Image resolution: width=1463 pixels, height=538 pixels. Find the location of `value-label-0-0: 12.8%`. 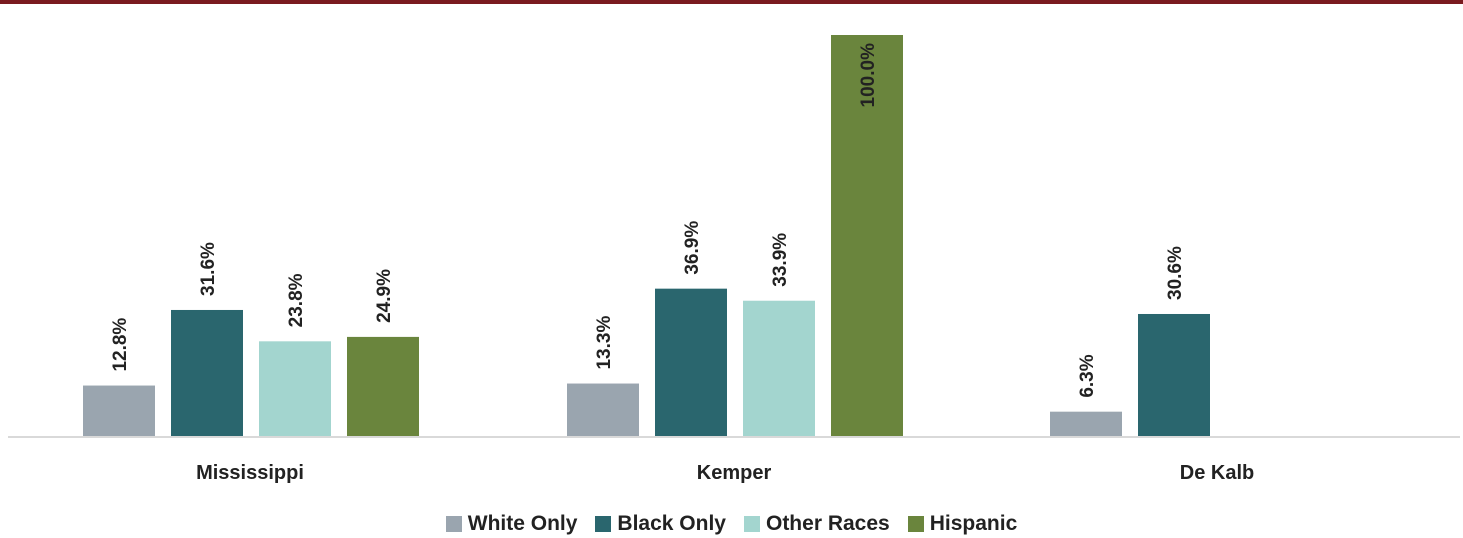

value-label-0-0: 12.8% is located at coordinates (120, 345).